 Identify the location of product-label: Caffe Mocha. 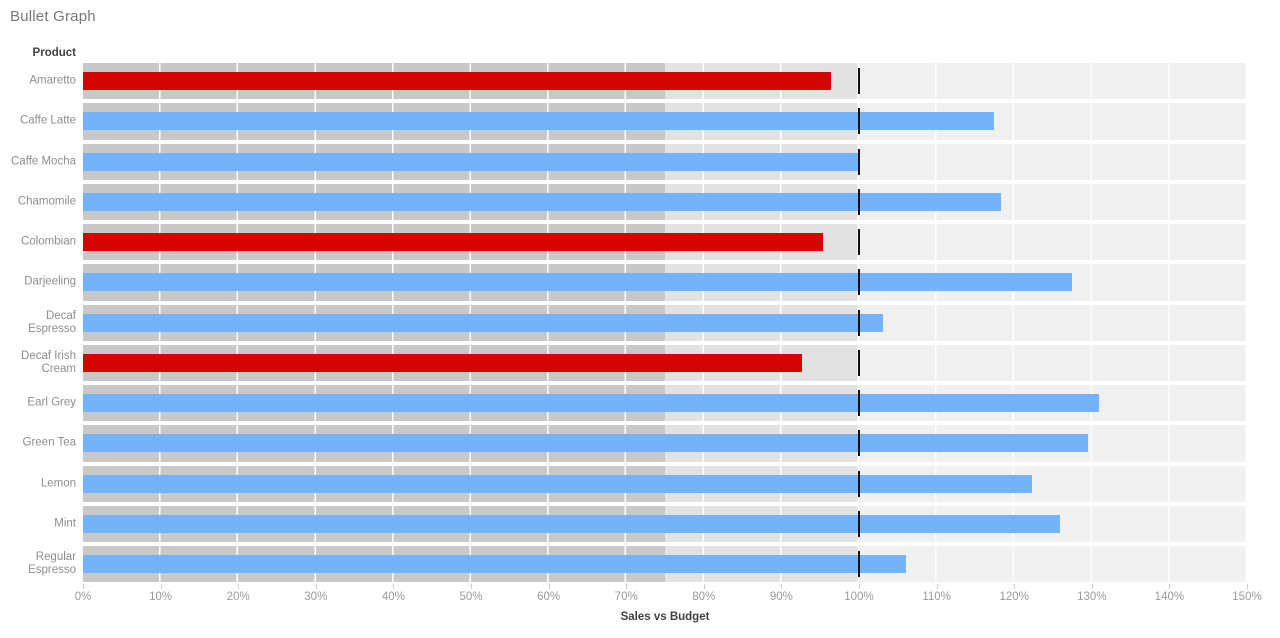
(43, 161).